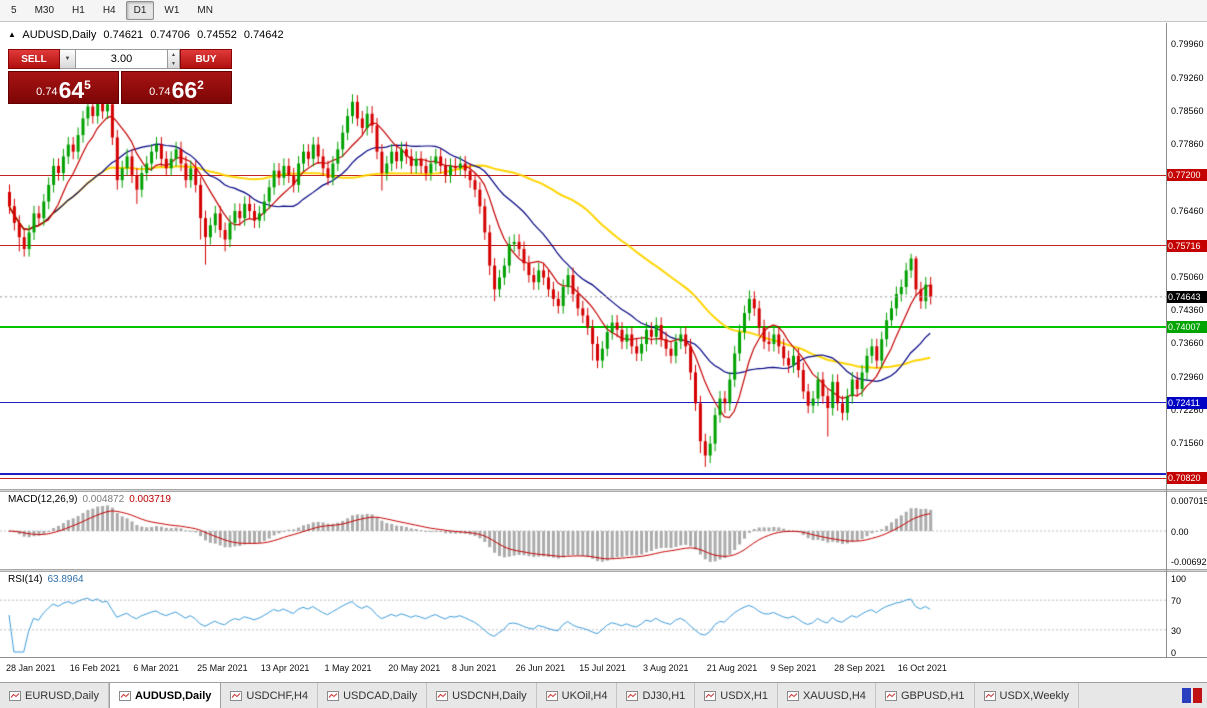 Image resolution: width=1207 pixels, height=708 pixels. I want to click on timeframe-button-d1: D1, so click(140, 10).